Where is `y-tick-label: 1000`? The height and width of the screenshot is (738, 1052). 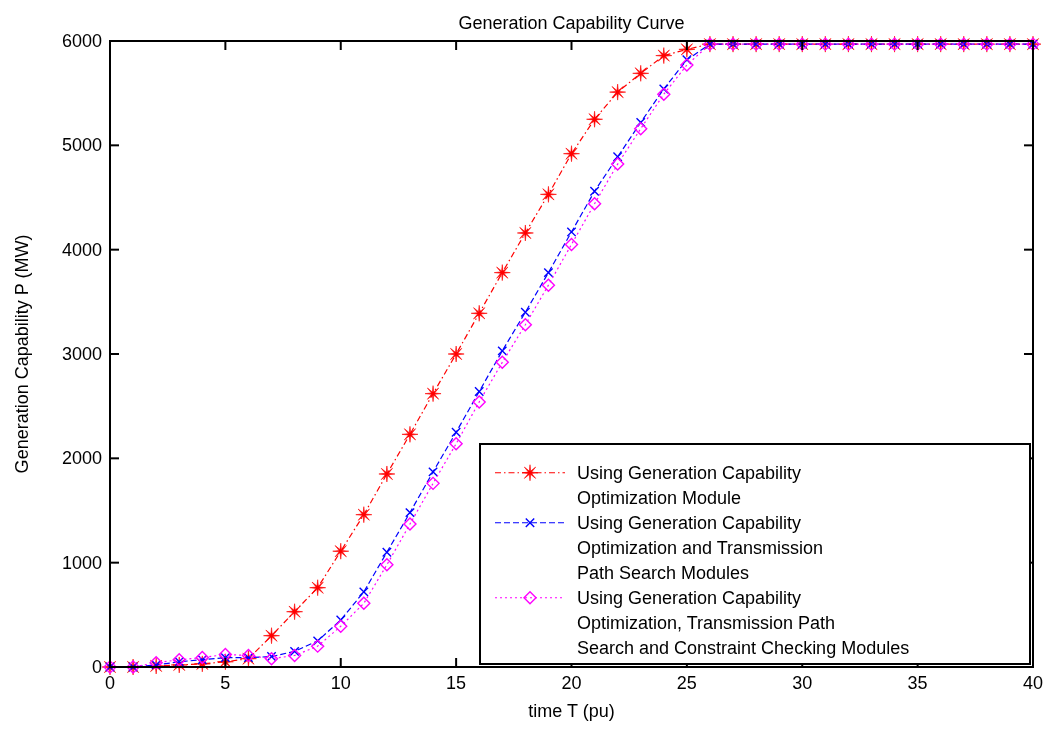
y-tick-label: 1000 is located at coordinates (81, 562).